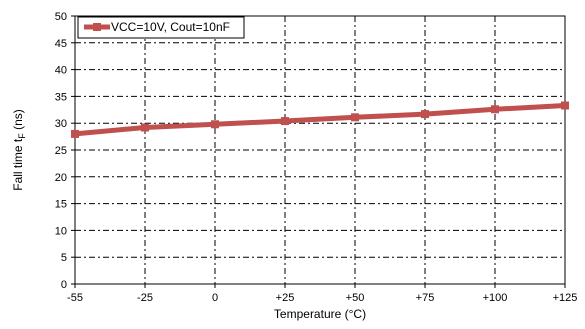  Describe the element at coordinates (425, 298) in the screenshot. I see `x-tick-label: +75` at that location.